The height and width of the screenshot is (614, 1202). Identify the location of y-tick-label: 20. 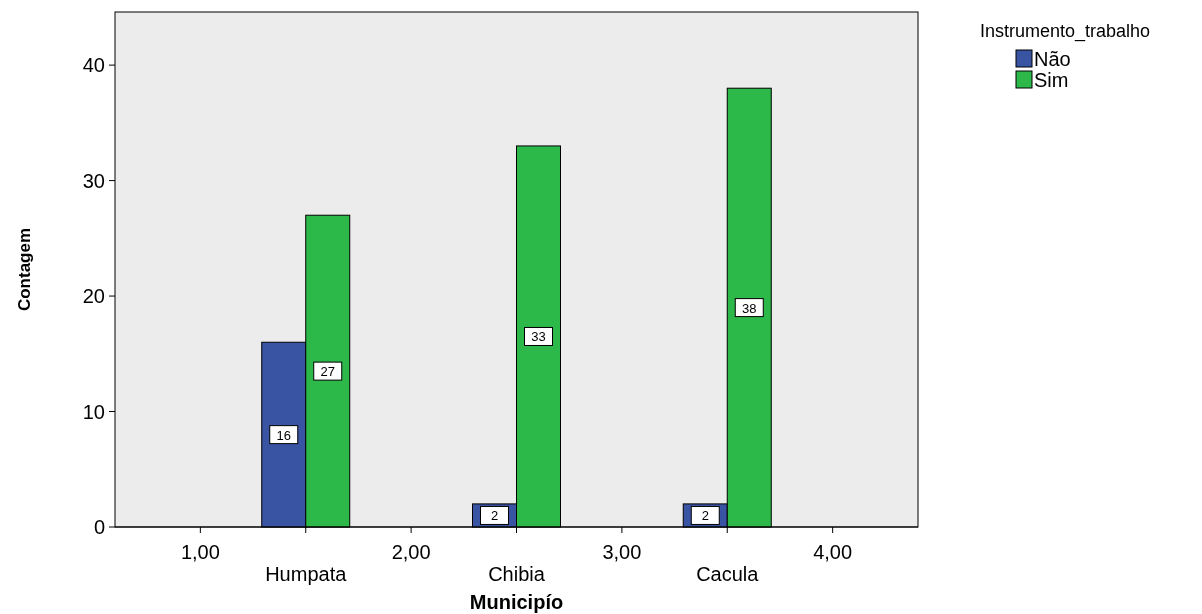
(93, 296).